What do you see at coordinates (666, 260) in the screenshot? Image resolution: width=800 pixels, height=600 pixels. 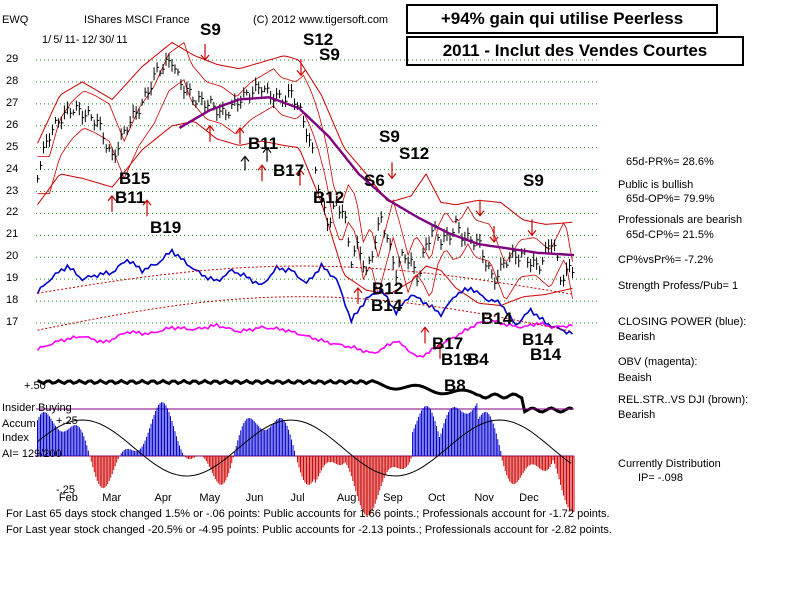 I see `cpvspr-value: CP%vsPr%= -7.2%` at bounding box center [666, 260].